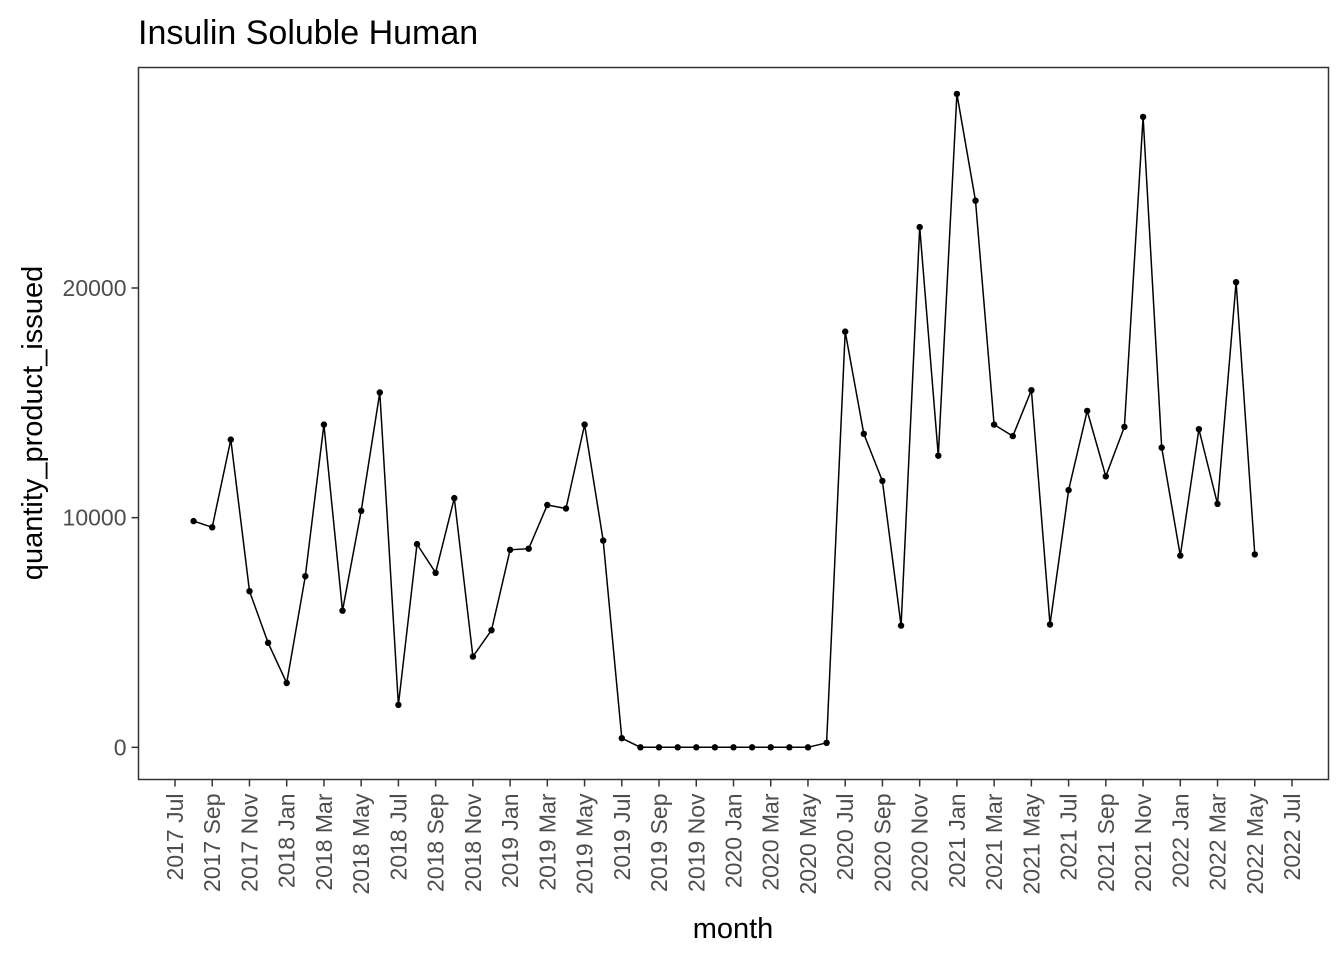 Image resolution: width=1344 pixels, height=960 pixels. Describe the element at coordinates (1218, 842) in the screenshot. I see `x-tick-label: 2022 Mar` at that location.